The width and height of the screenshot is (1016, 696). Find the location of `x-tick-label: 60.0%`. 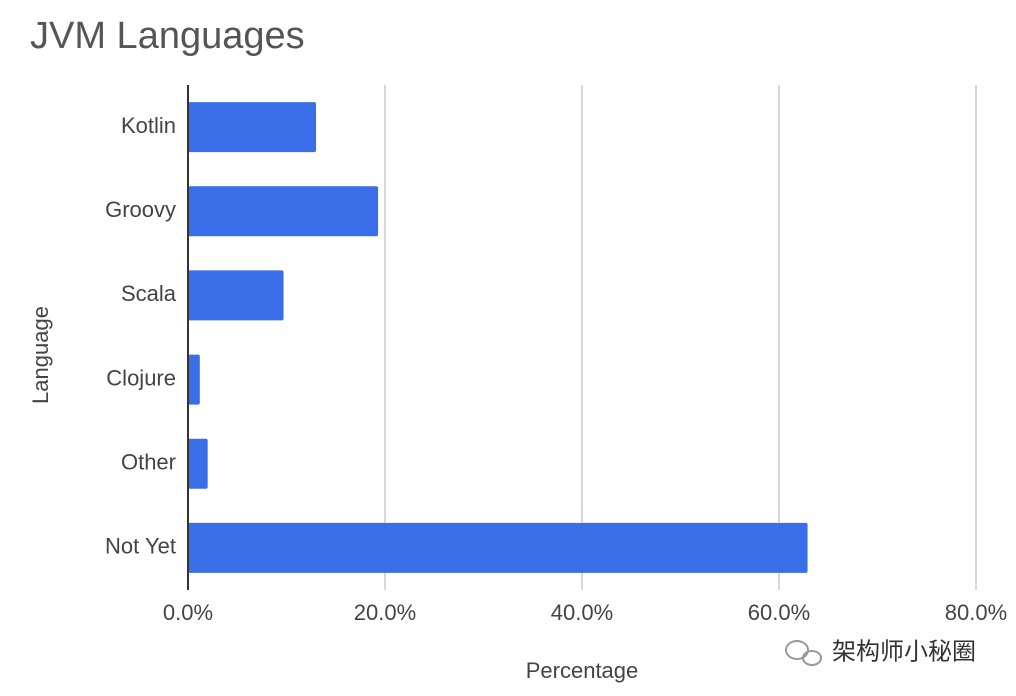

x-tick-label: 60.0% is located at coordinates (779, 612).